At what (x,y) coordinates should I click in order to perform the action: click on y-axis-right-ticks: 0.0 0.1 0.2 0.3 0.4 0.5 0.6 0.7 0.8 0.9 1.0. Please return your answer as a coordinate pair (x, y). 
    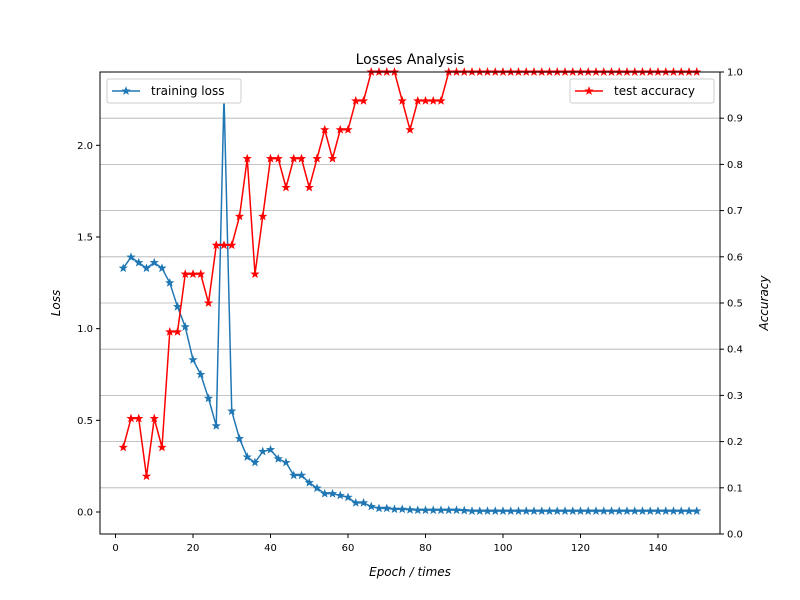
    Looking at the image, I should click on (731, 304).